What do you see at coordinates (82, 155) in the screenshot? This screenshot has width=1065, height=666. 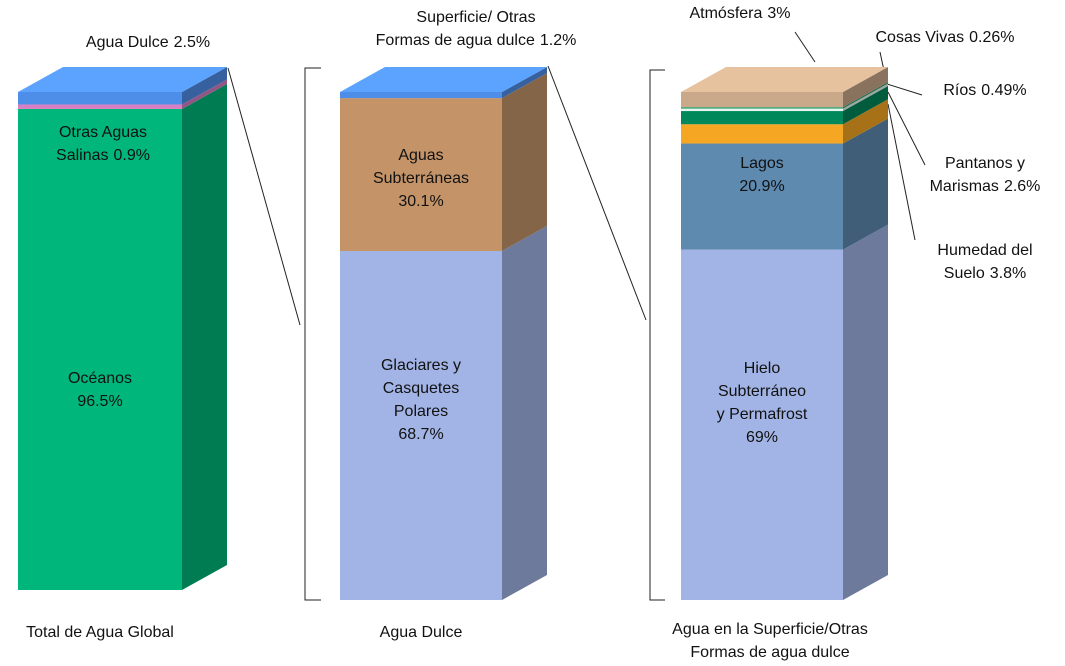 I see `text-line: Salinas` at bounding box center [82, 155].